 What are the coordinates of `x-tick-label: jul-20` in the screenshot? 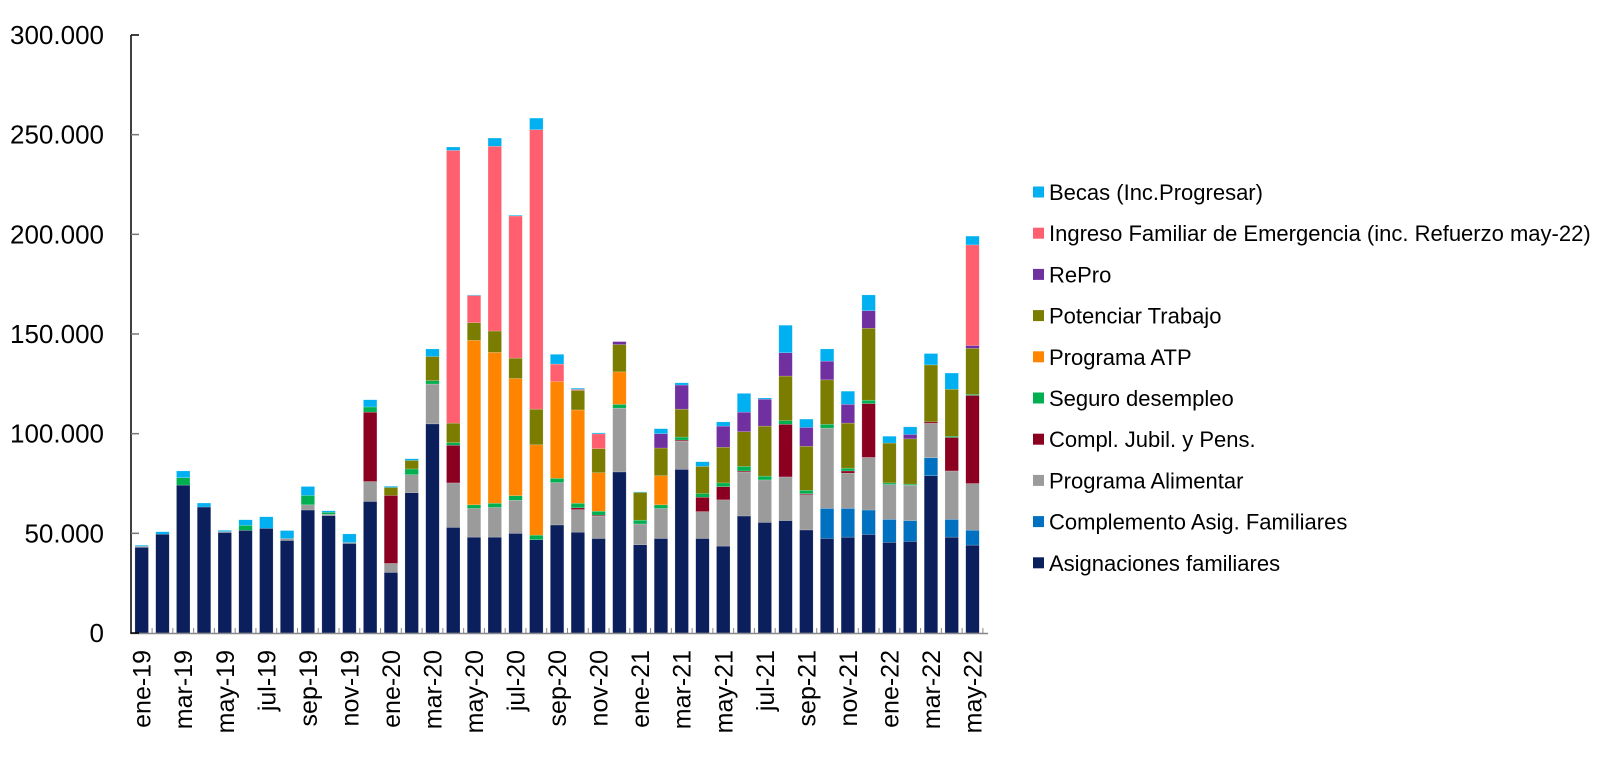 It's located at (517, 681).